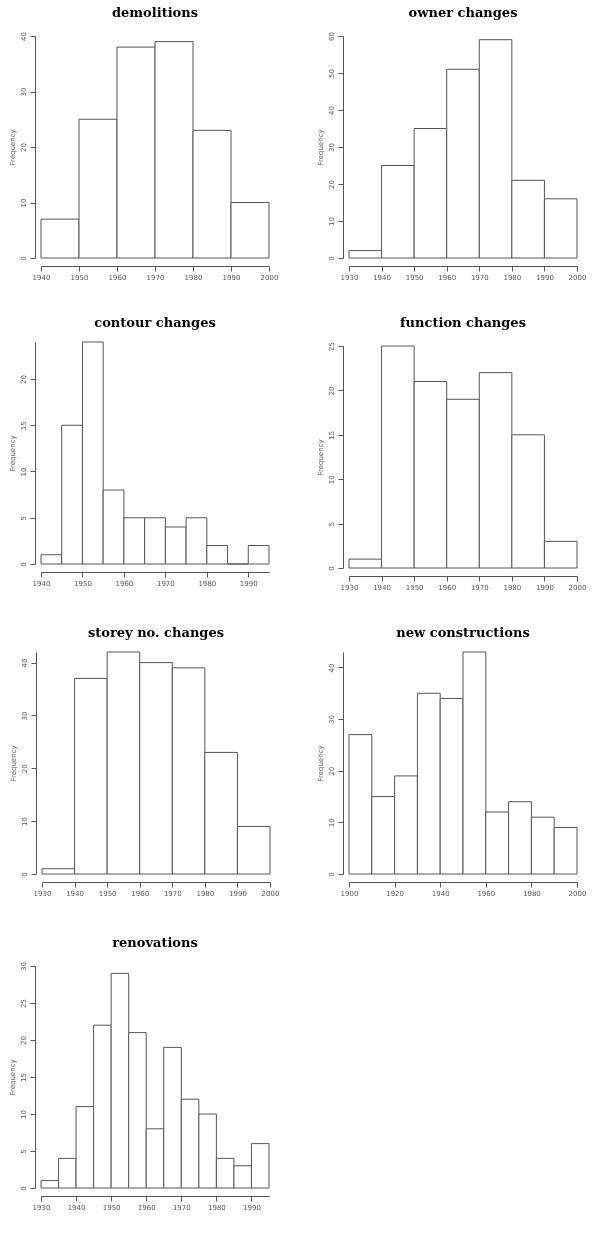 Image resolution: width=616 pixels, height=1239 pixels. What do you see at coordinates (156, 632) in the screenshot?
I see `chart-title: storey no. changes` at bounding box center [156, 632].